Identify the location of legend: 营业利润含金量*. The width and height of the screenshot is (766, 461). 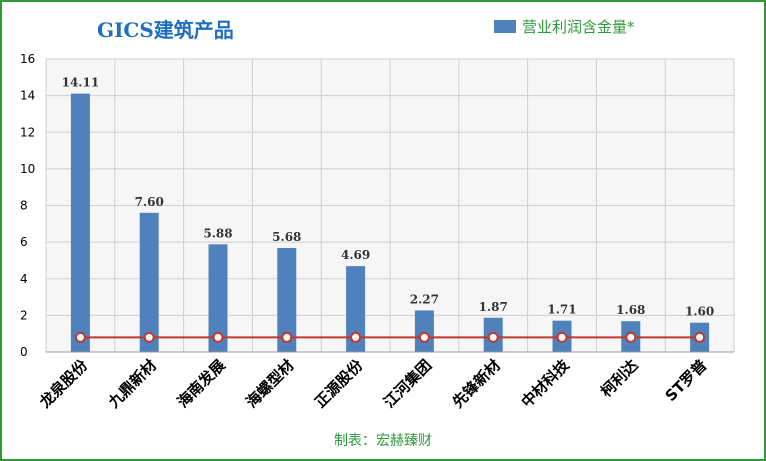
(564, 26).